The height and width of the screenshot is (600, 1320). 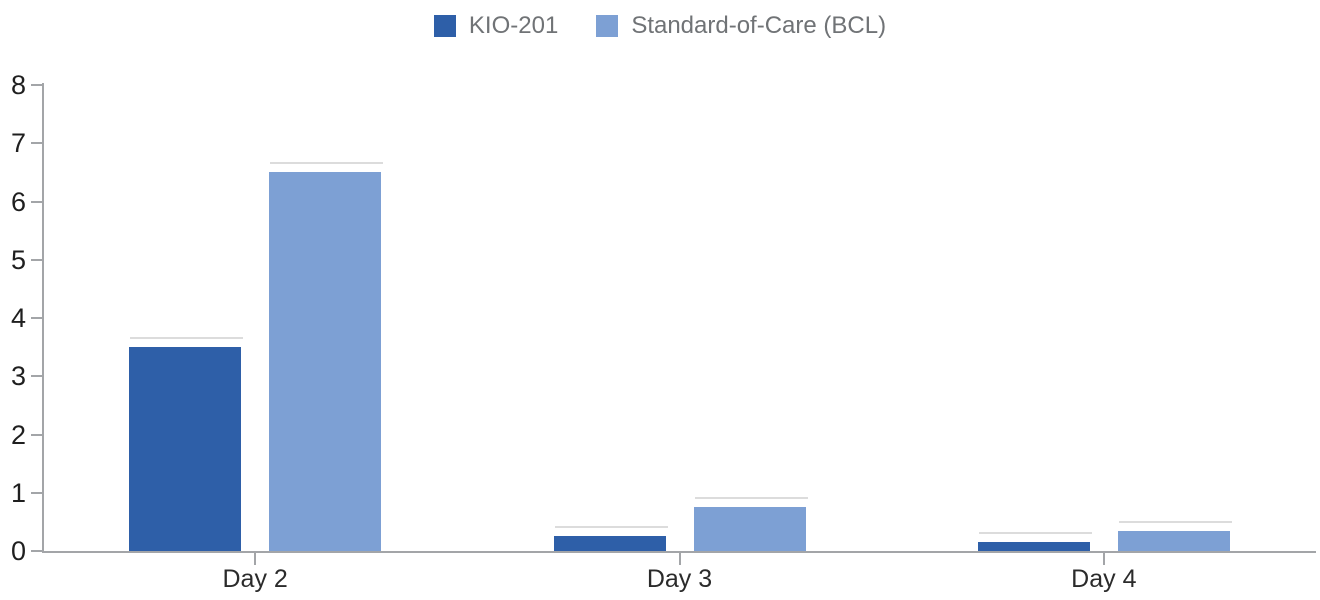 I want to click on chart-legend: KIO-201 Standard-of-Care (BCL), so click(x=660, y=26).